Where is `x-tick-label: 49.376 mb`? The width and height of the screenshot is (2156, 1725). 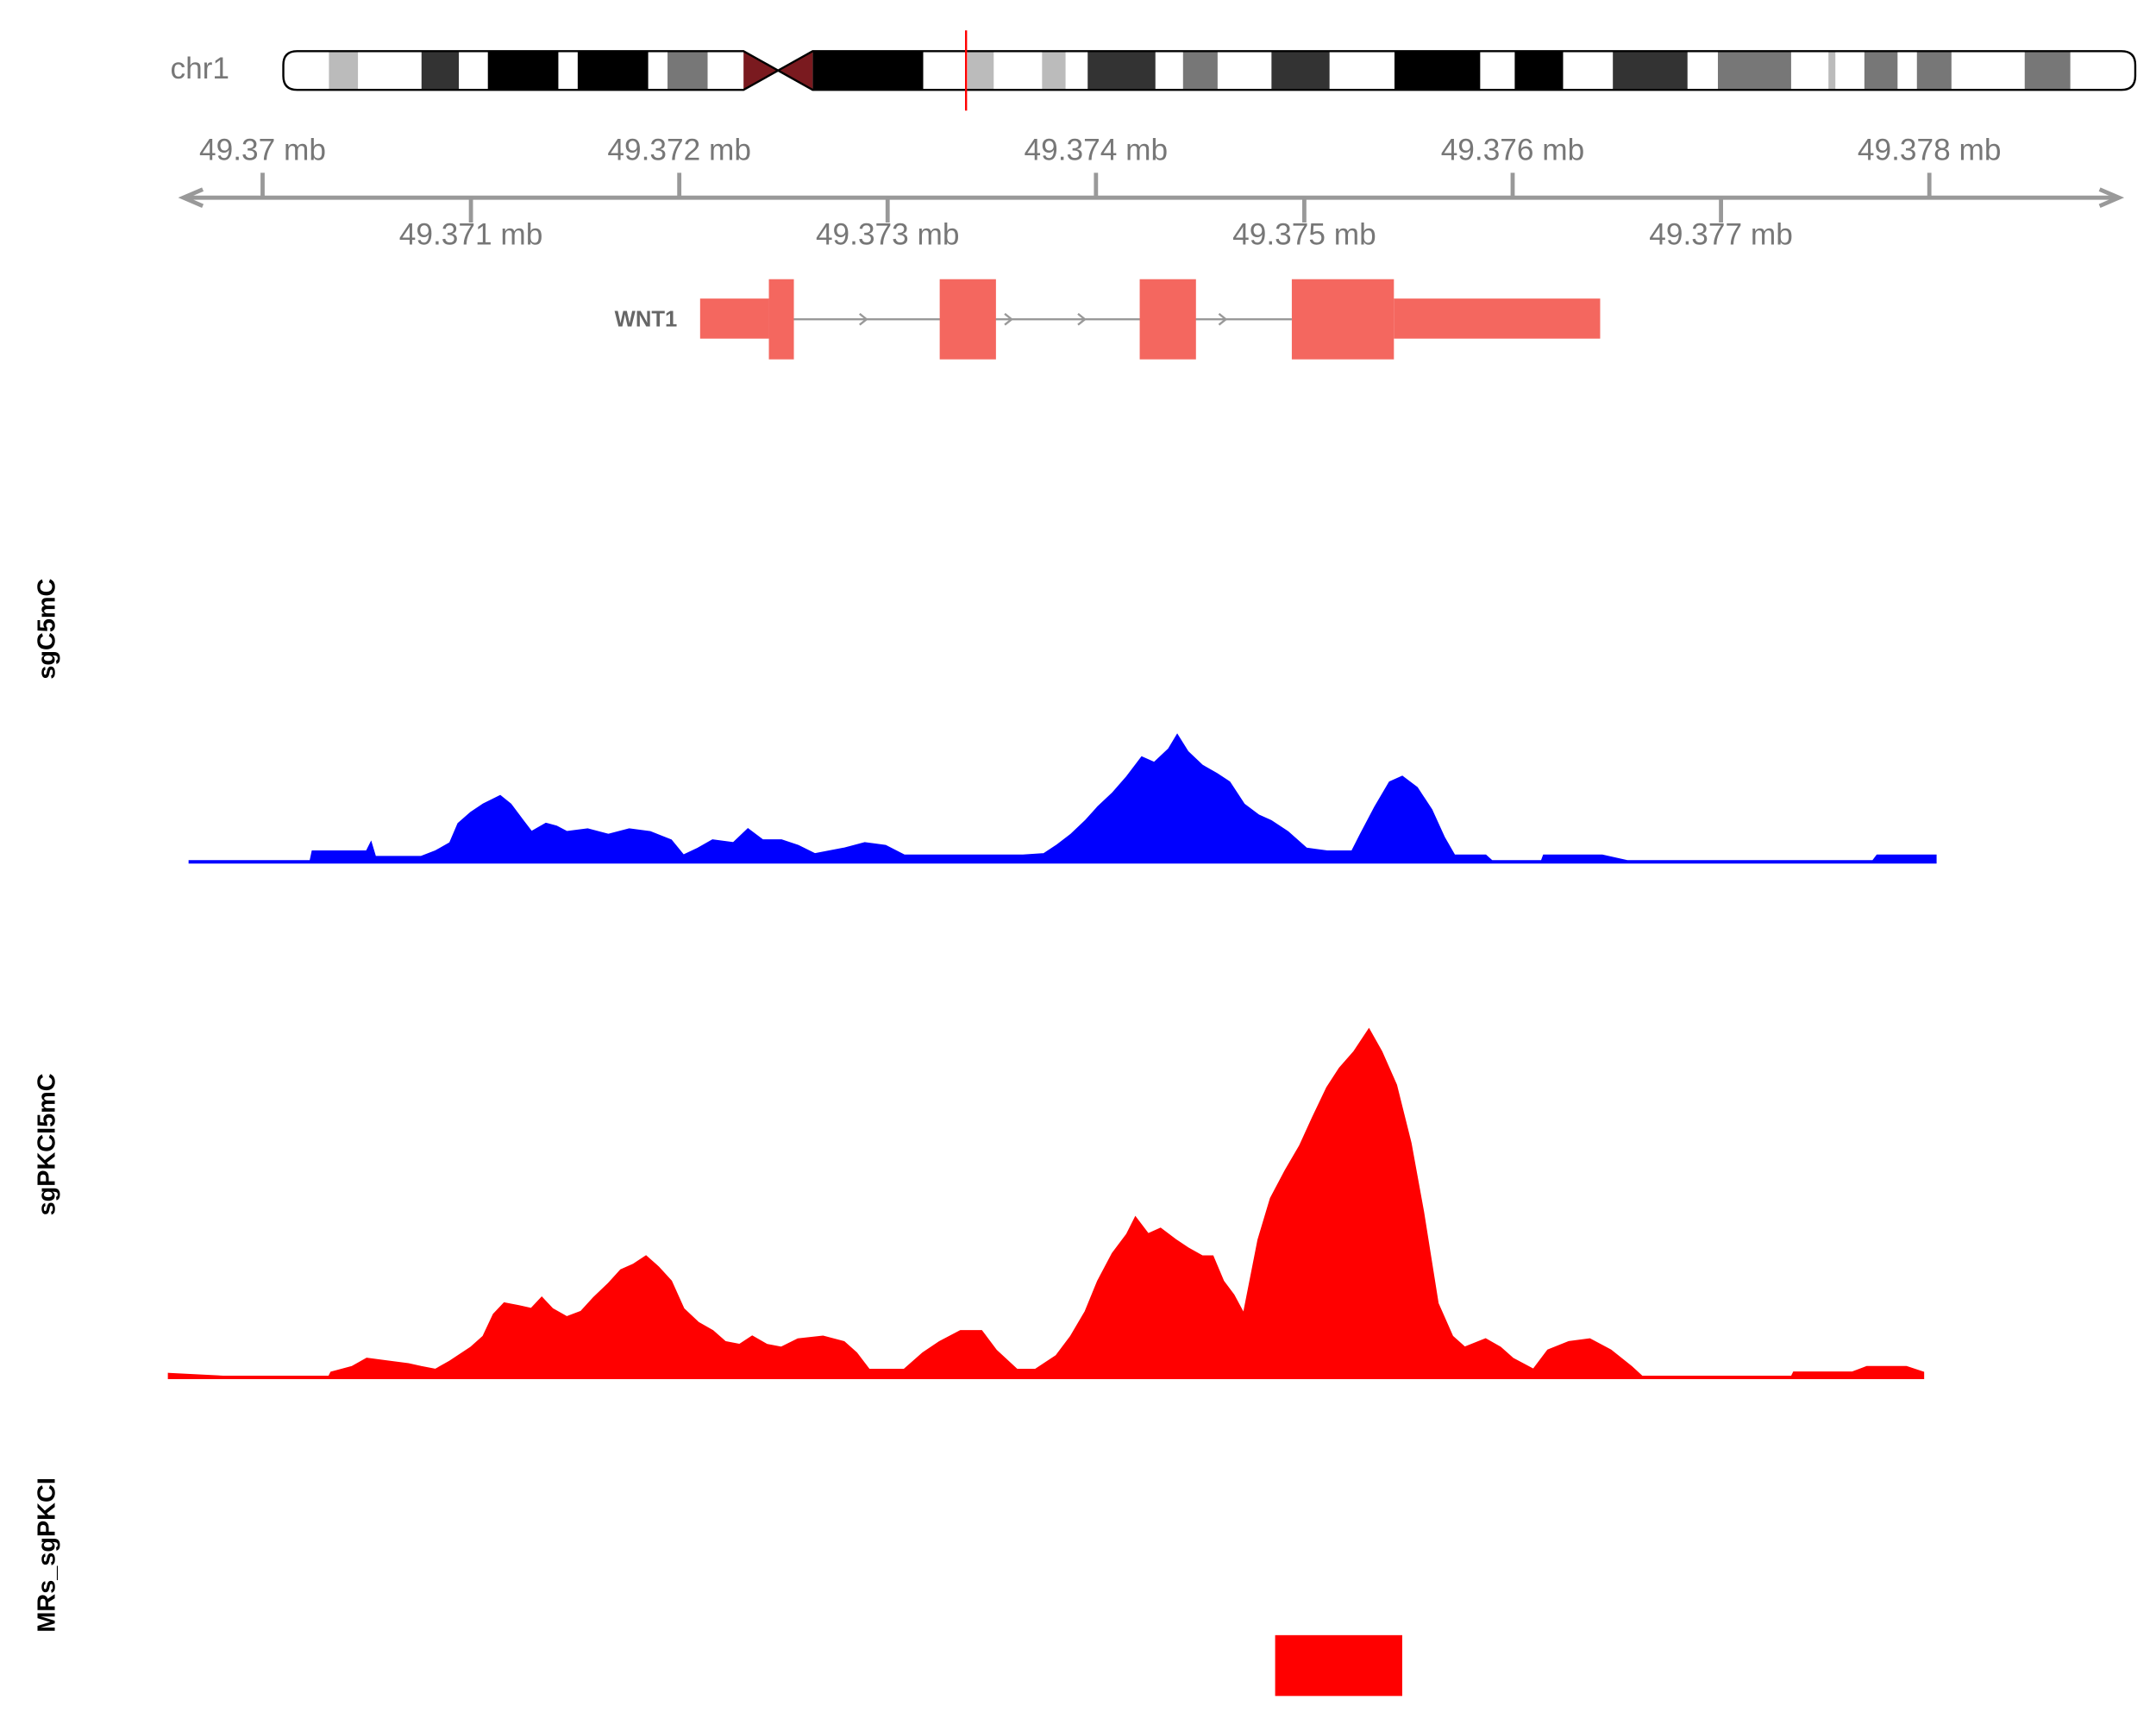 x-tick-label: 49.376 mb is located at coordinates (1513, 150).